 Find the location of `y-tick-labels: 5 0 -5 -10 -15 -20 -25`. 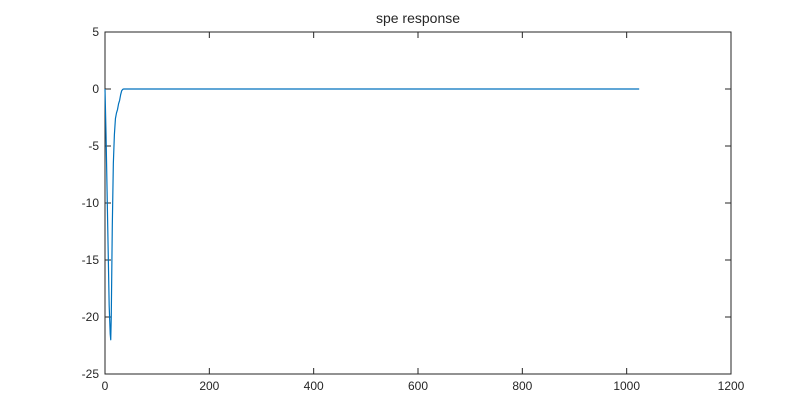

y-tick-labels: 5 0 -5 -10 -15 -20 -25 is located at coordinates (91, 203).